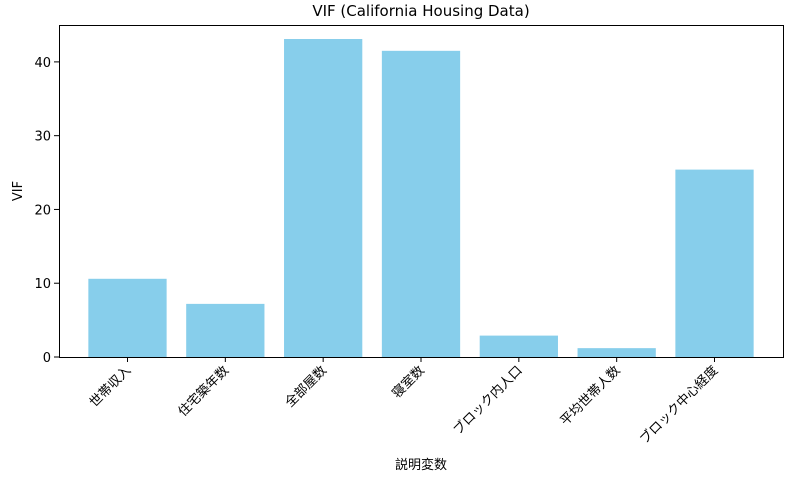 The height and width of the screenshot is (478, 790). I want to click on y-axis: 0 10 20 30 40, so click(46, 211).